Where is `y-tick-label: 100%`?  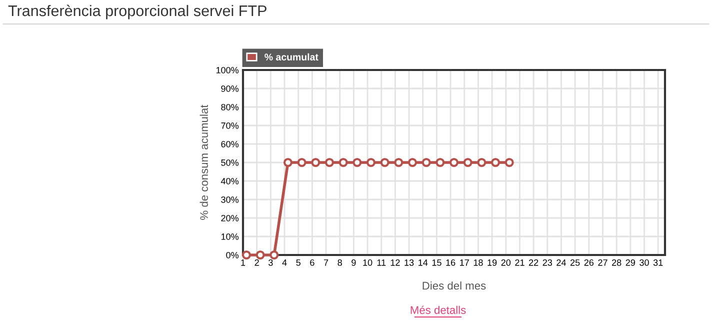
y-tick-label: 100% is located at coordinates (227, 70).